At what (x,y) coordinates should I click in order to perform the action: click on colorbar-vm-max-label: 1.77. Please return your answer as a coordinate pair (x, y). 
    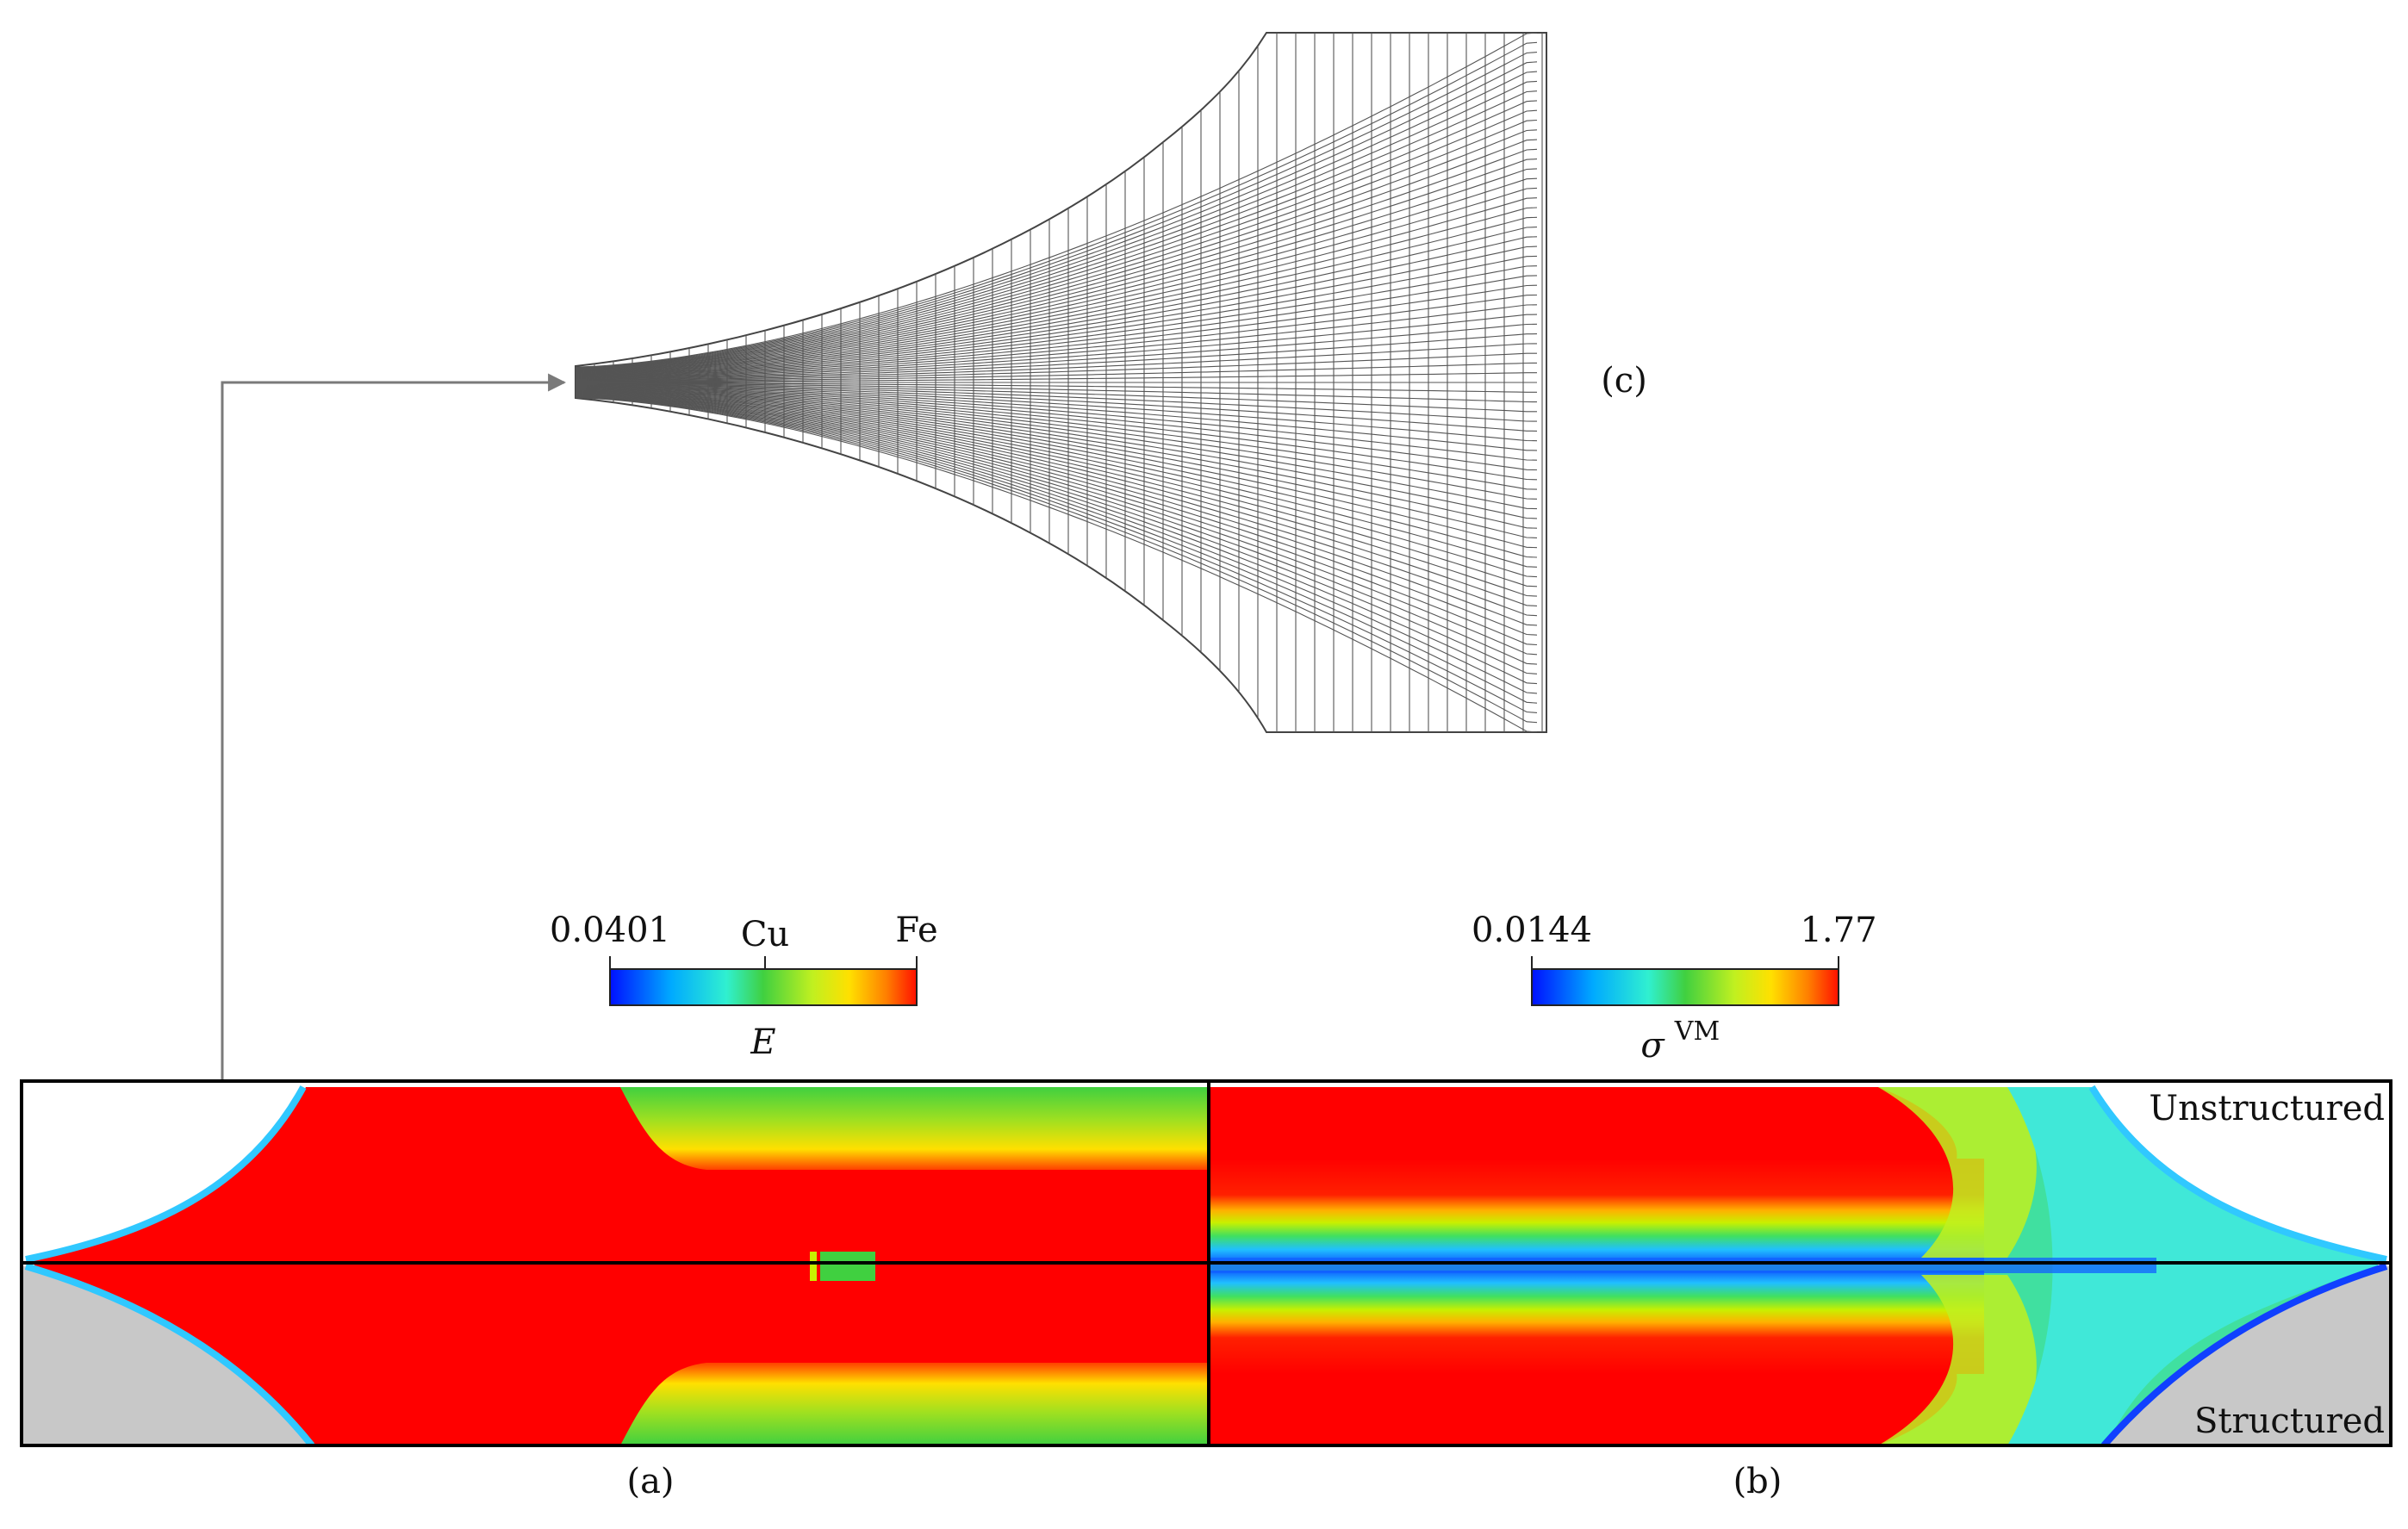
    Looking at the image, I should click on (1838, 931).